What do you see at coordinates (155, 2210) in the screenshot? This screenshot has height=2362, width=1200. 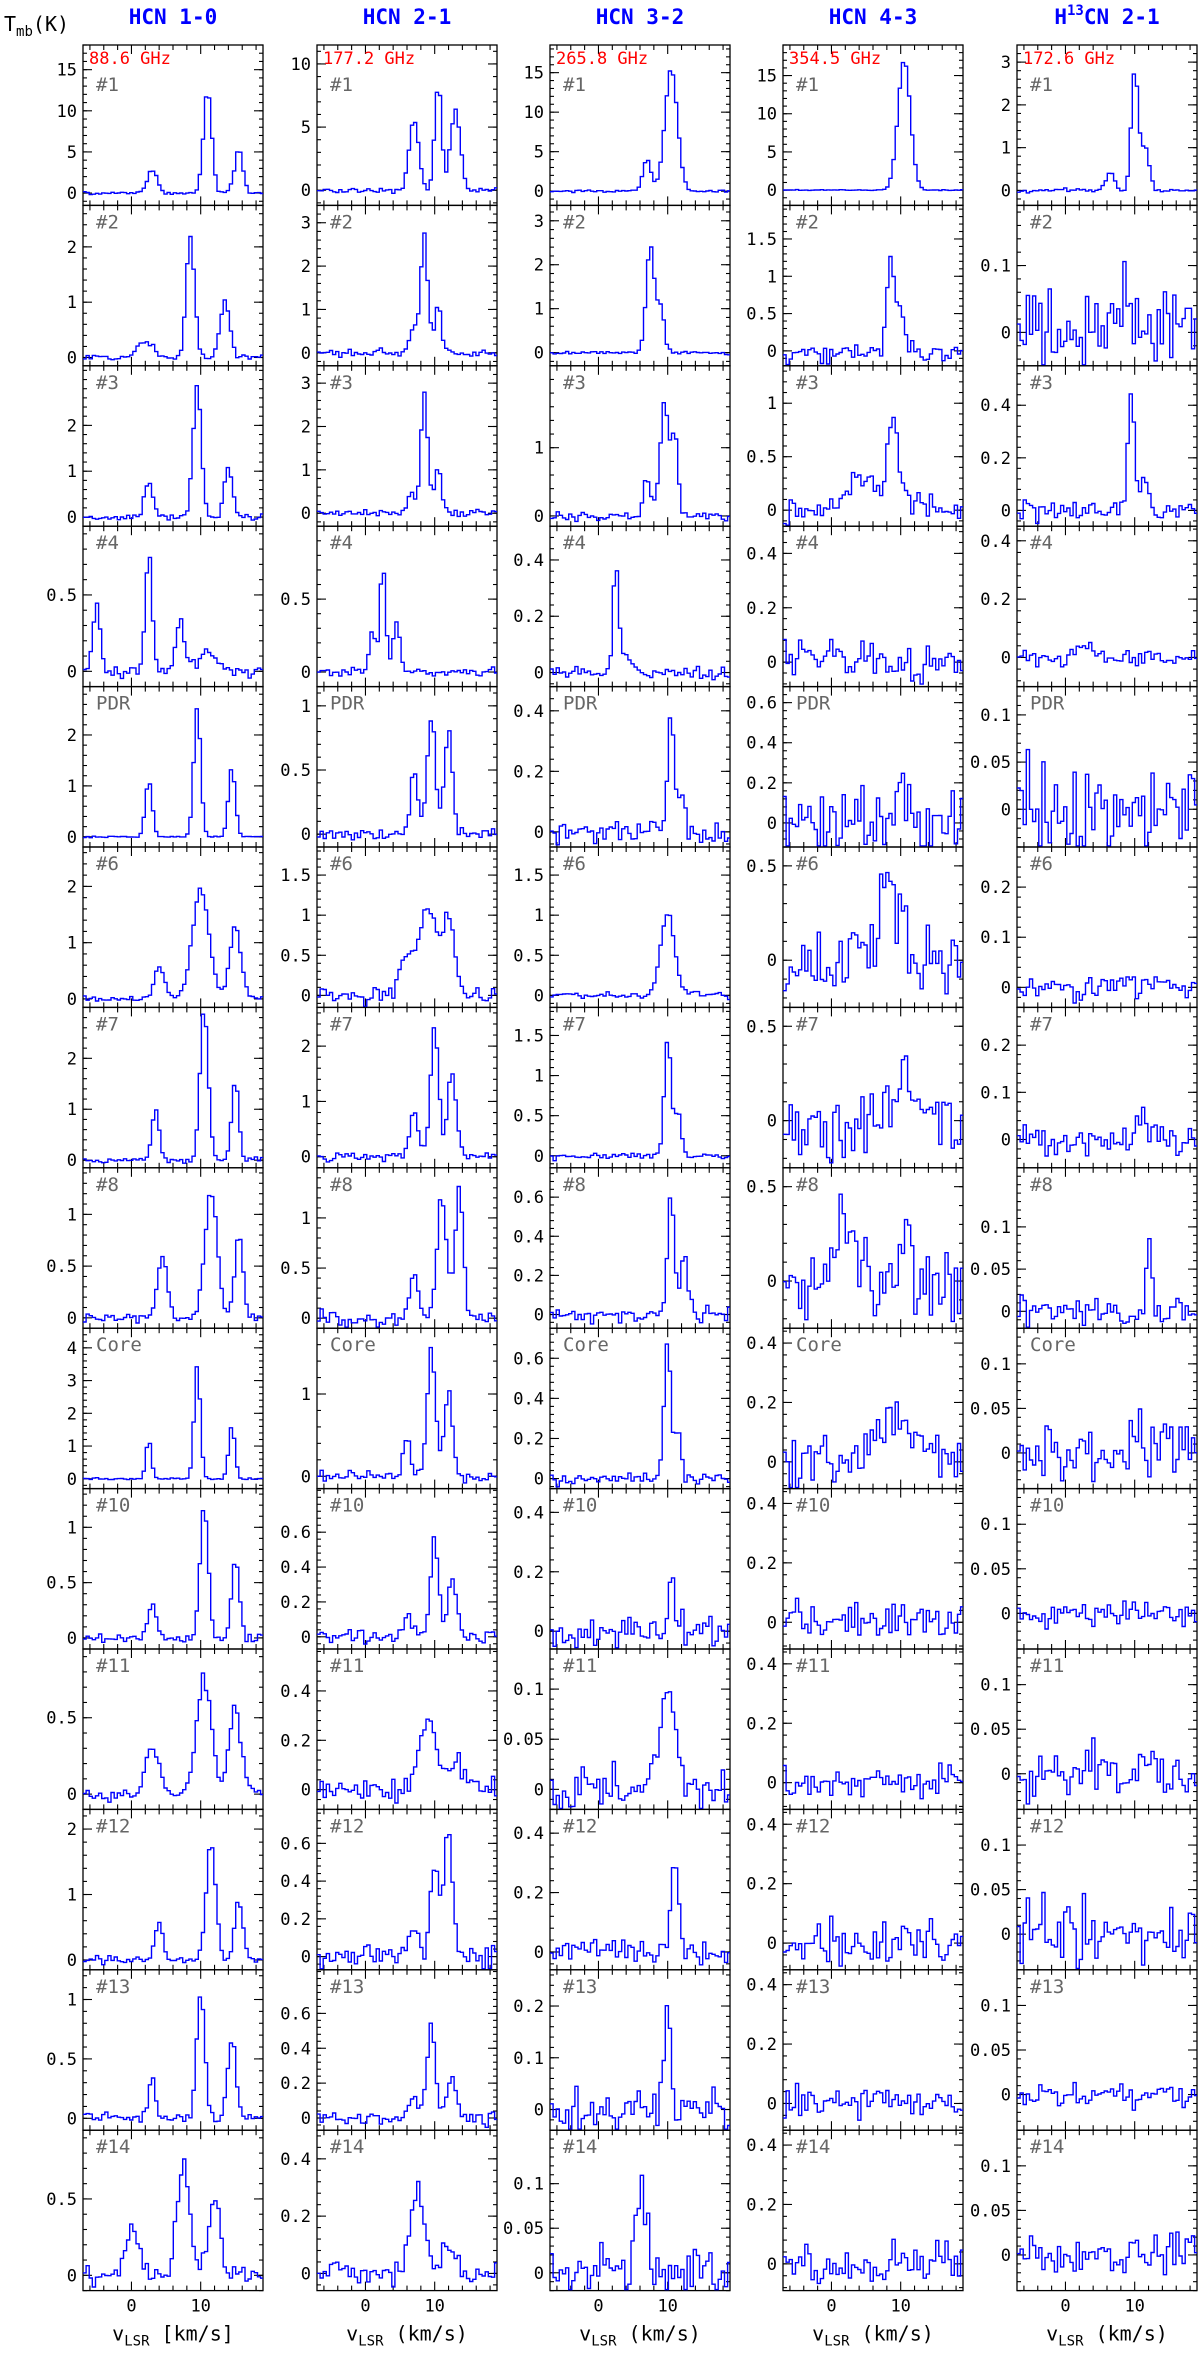 I see `spectrum-panel: 0 0.5 #14` at bounding box center [155, 2210].